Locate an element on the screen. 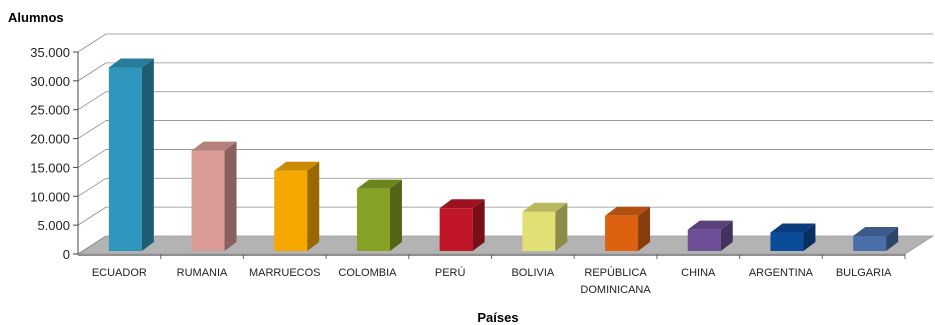 This screenshot has height=325, width=935. x-tick-label: CHINA is located at coordinates (698, 273).